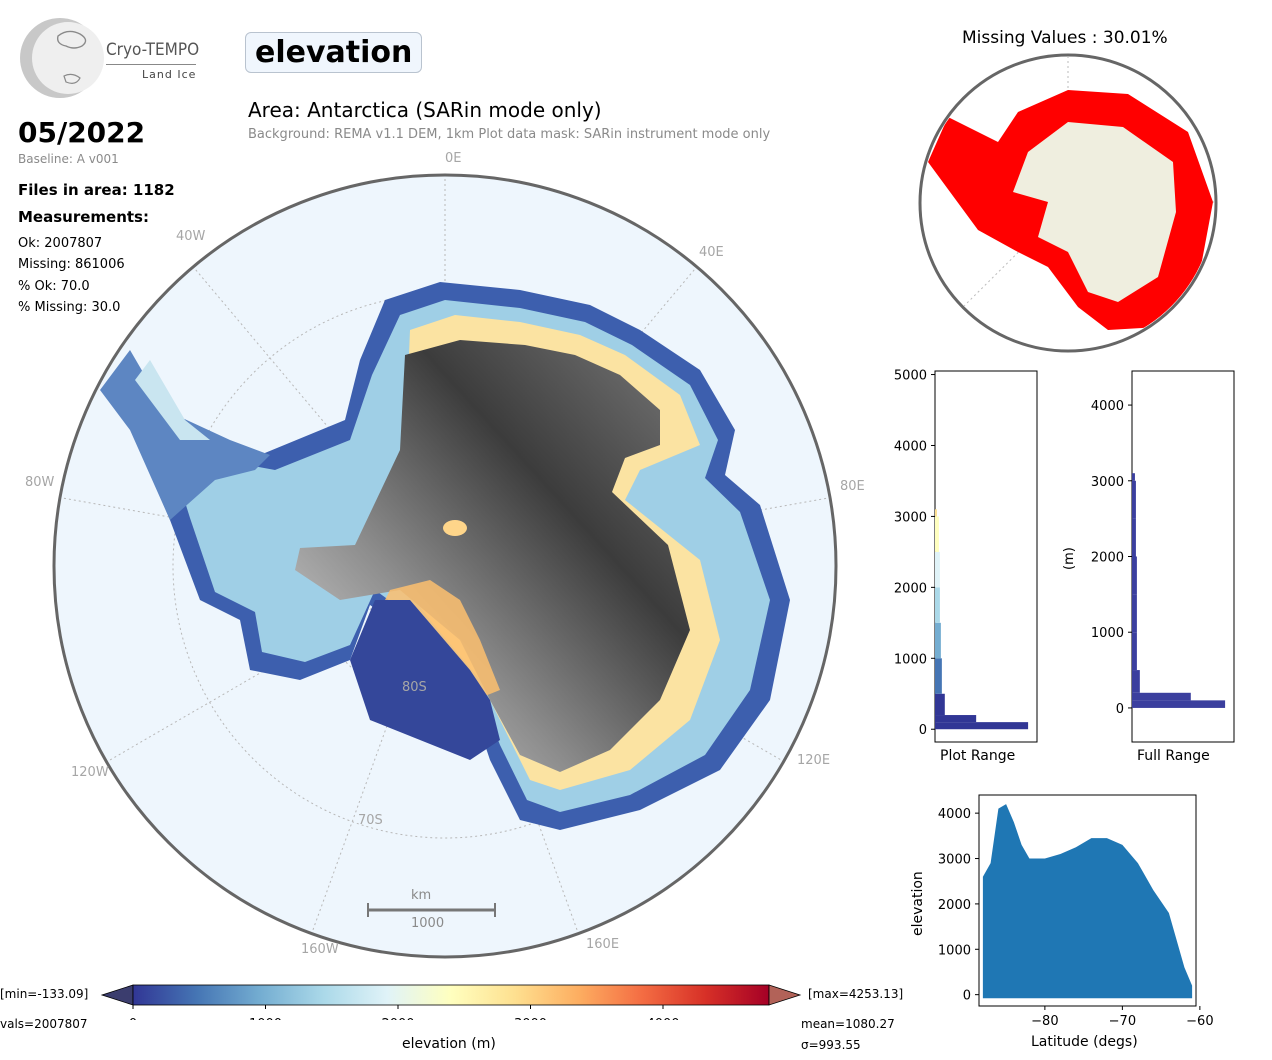 This screenshot has width=1272, height=1060. I want to click on lon-label-160e: 160E, so click(603, 944).